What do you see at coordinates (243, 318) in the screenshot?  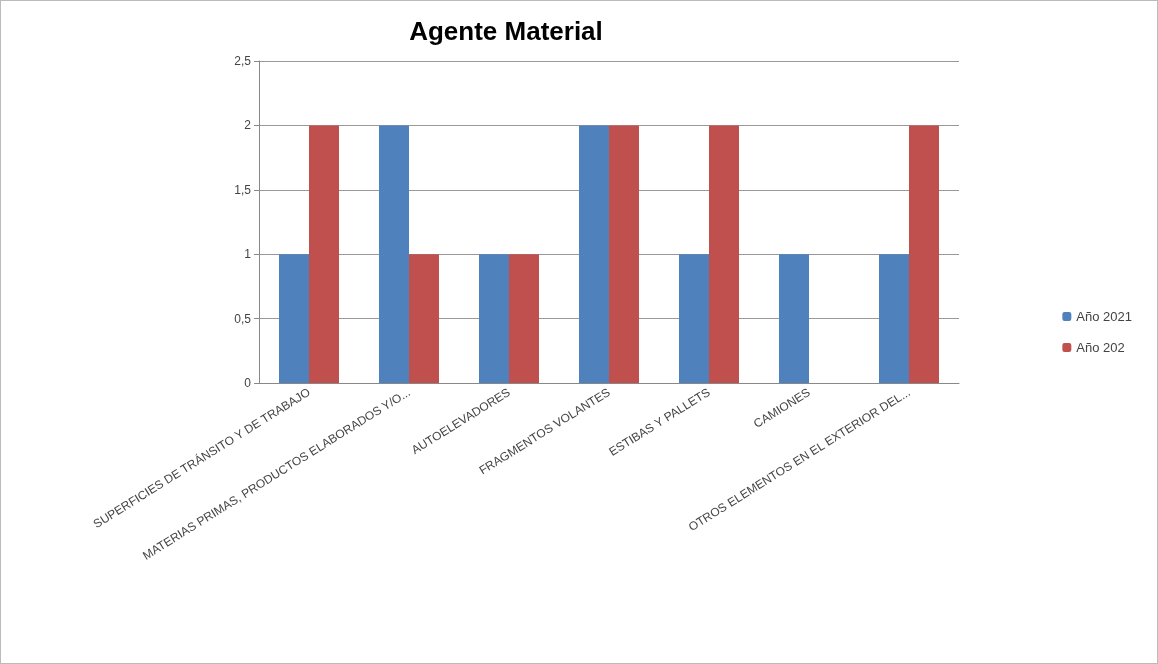 I see `y-tick-label: 0,5` at bounding box center [243, 318].